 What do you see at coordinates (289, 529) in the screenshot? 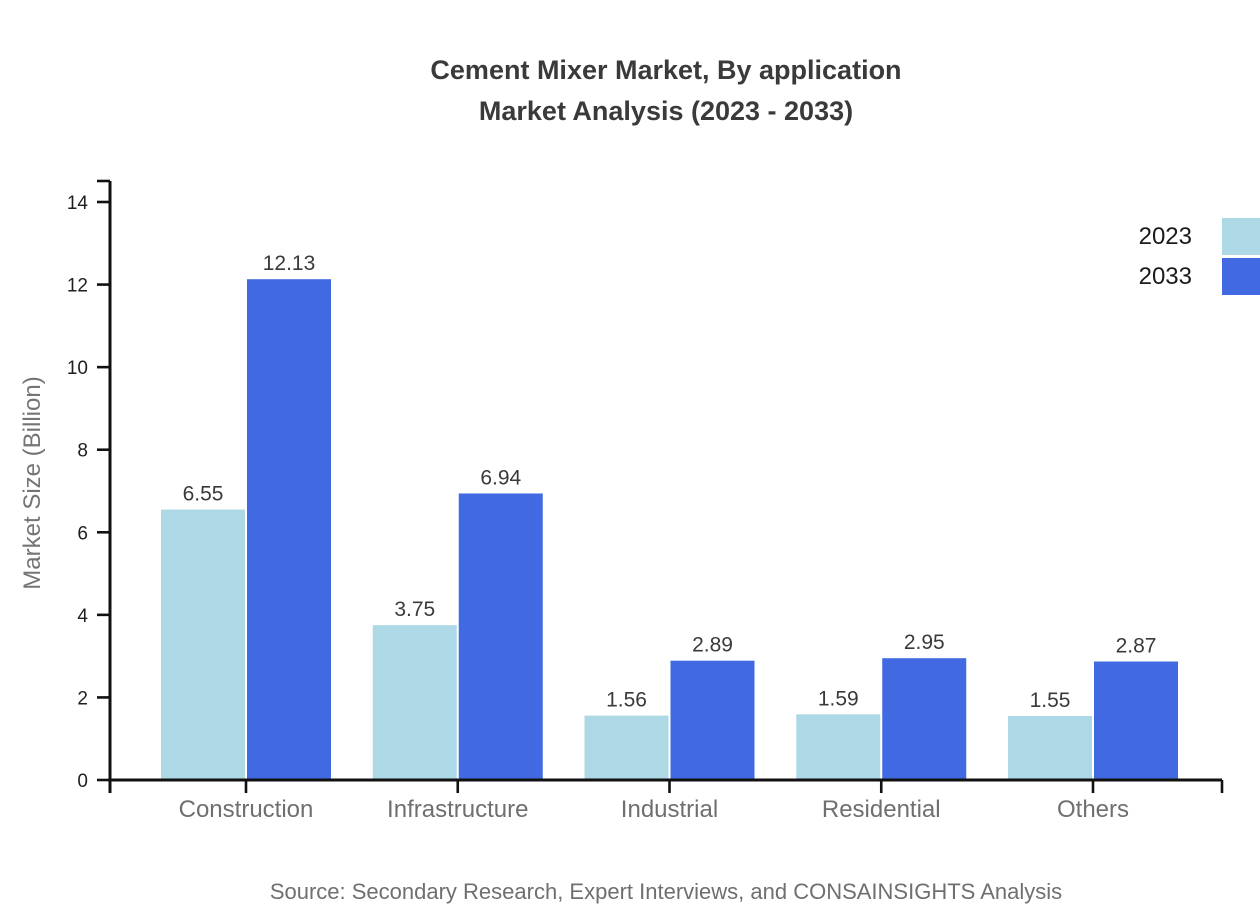
I see `bar-2033-construction` at bounding box center [289, 529].